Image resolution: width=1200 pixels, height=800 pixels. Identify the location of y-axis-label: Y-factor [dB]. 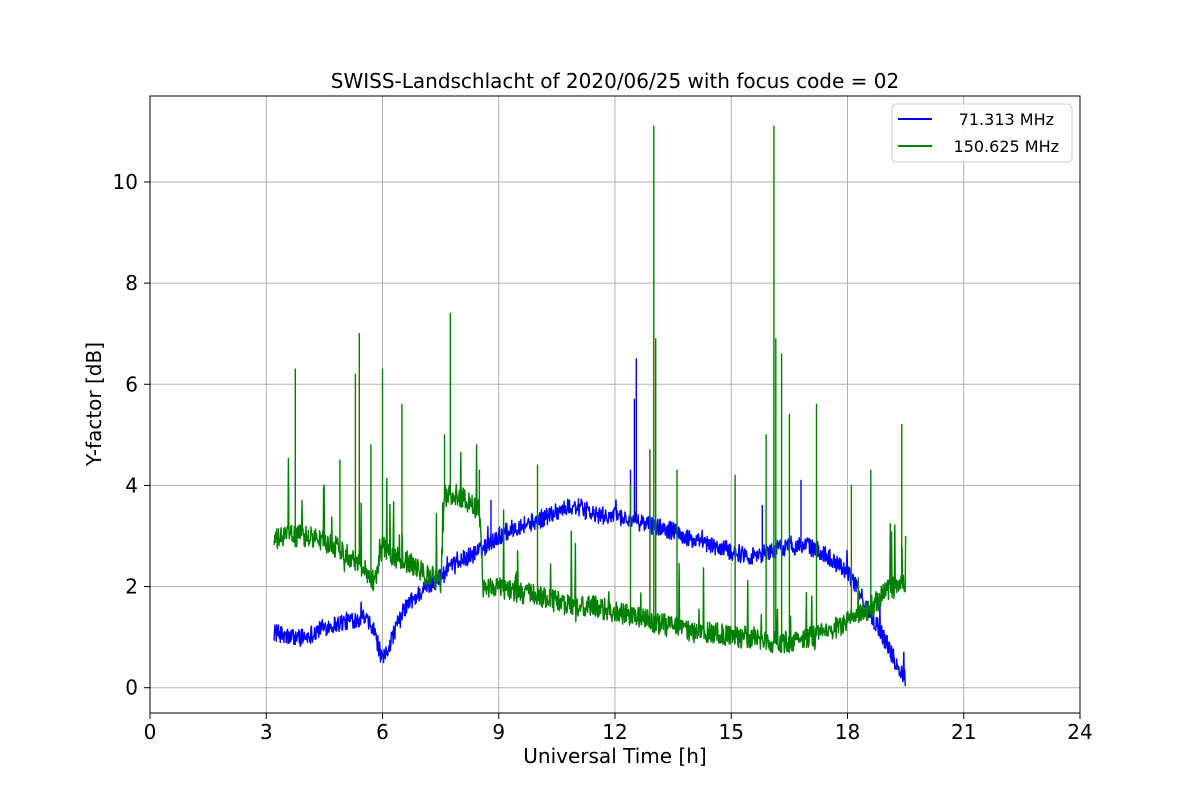
(94, 404).